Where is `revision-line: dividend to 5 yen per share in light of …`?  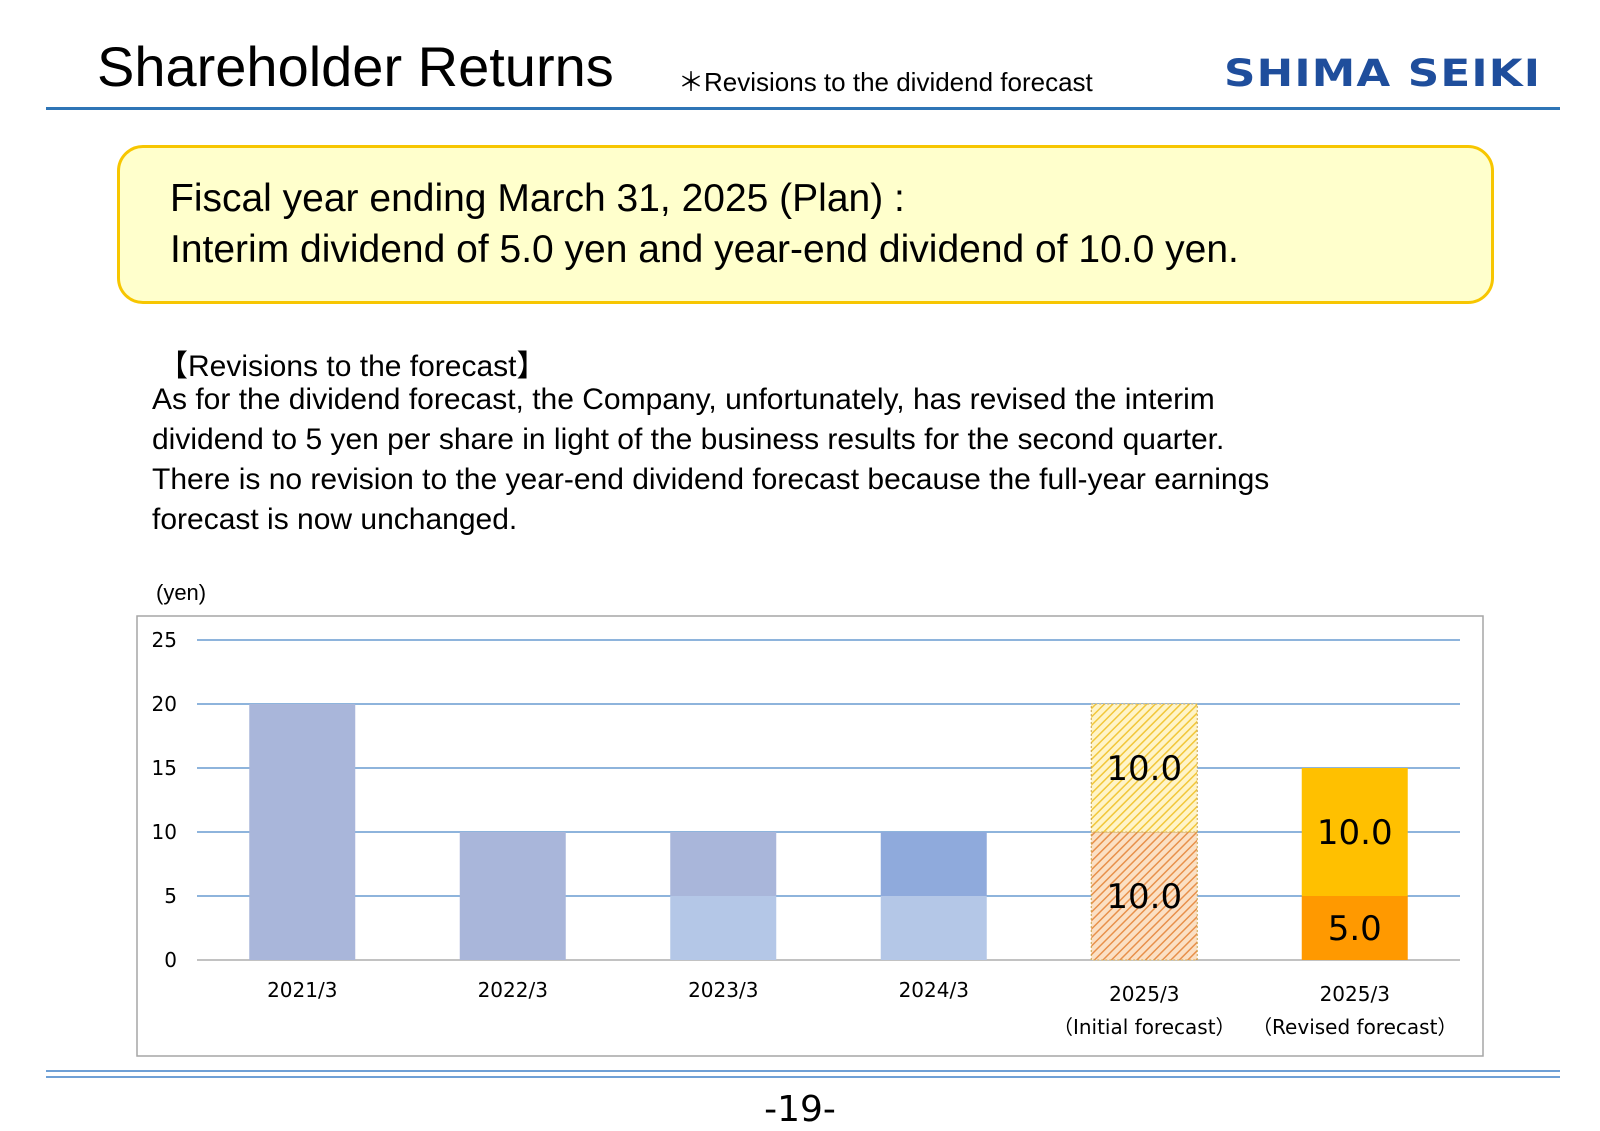 revision-line: dividend to 5 yen per share in light of … is located at coordinates (688, 439).